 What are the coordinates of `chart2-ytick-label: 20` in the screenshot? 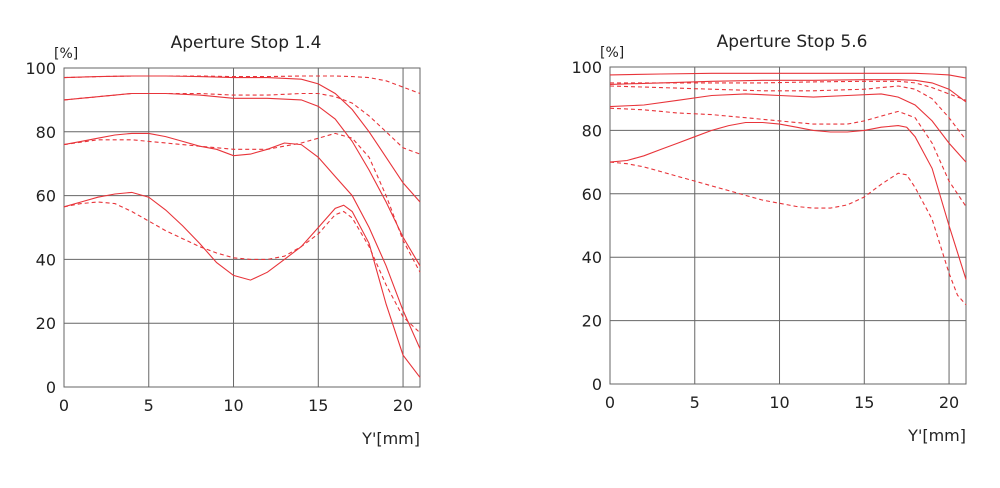 It's located at (592, 321).